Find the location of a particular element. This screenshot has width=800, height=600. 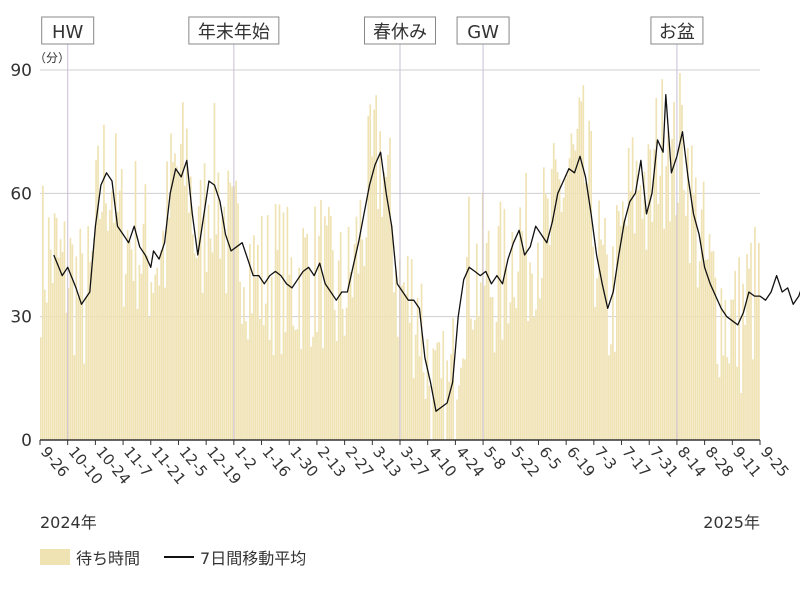

y-tick-label: 30 is located at coordinates (21, 318).